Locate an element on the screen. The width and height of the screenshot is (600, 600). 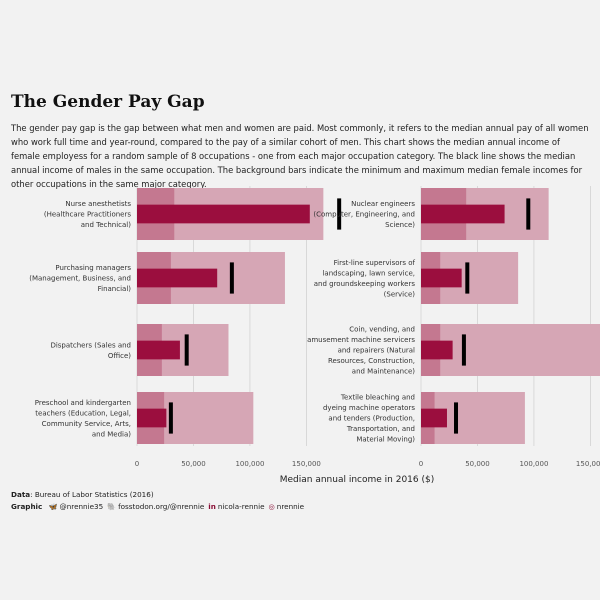
occupation-label: (Computer, Engineering, and is located at coordinates (364, 215).